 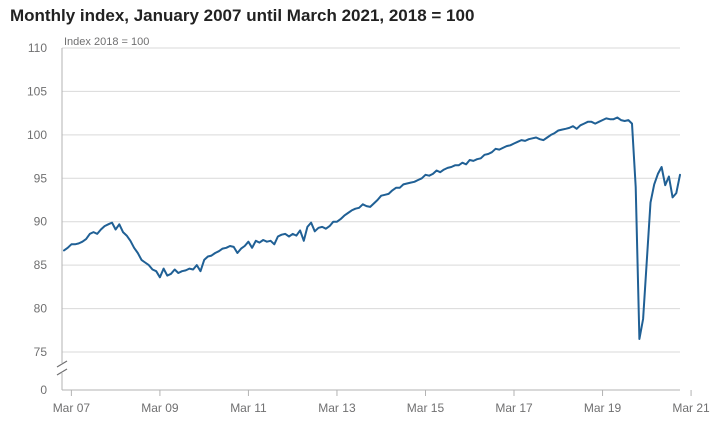 What do you see at coordinates (41, 178) in the screenshot?
I see `y-tick-label: 95` at bounding box center [41, 178].